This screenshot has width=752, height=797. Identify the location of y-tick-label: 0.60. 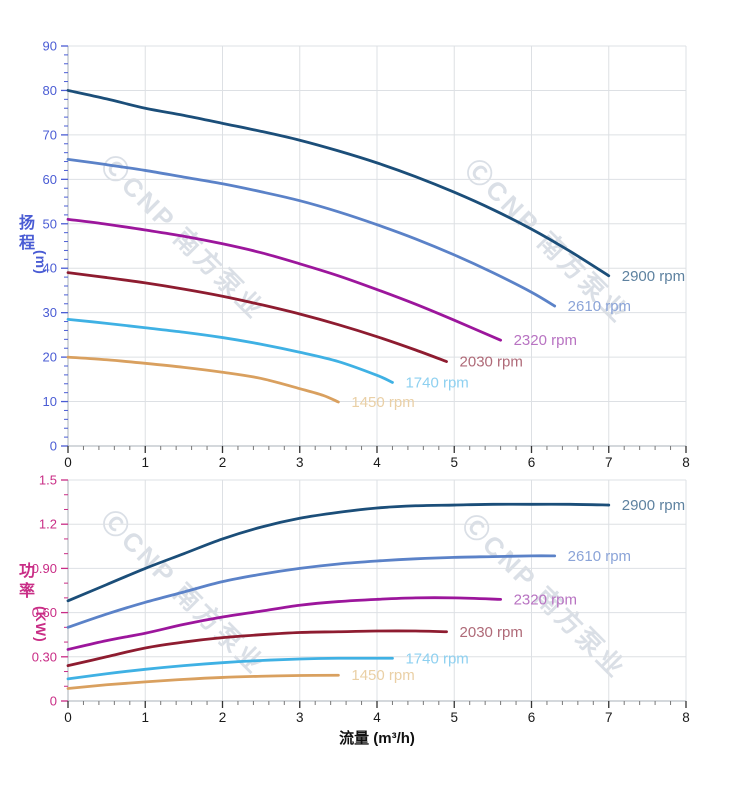
(44, 612).